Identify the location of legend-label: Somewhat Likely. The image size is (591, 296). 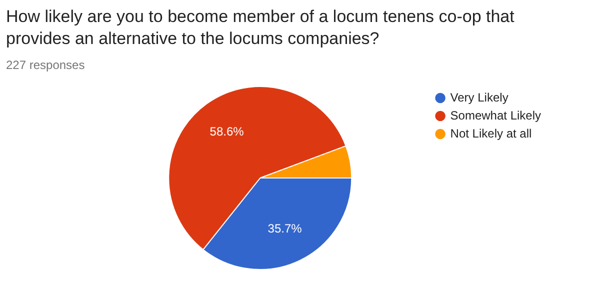
(496, 115).